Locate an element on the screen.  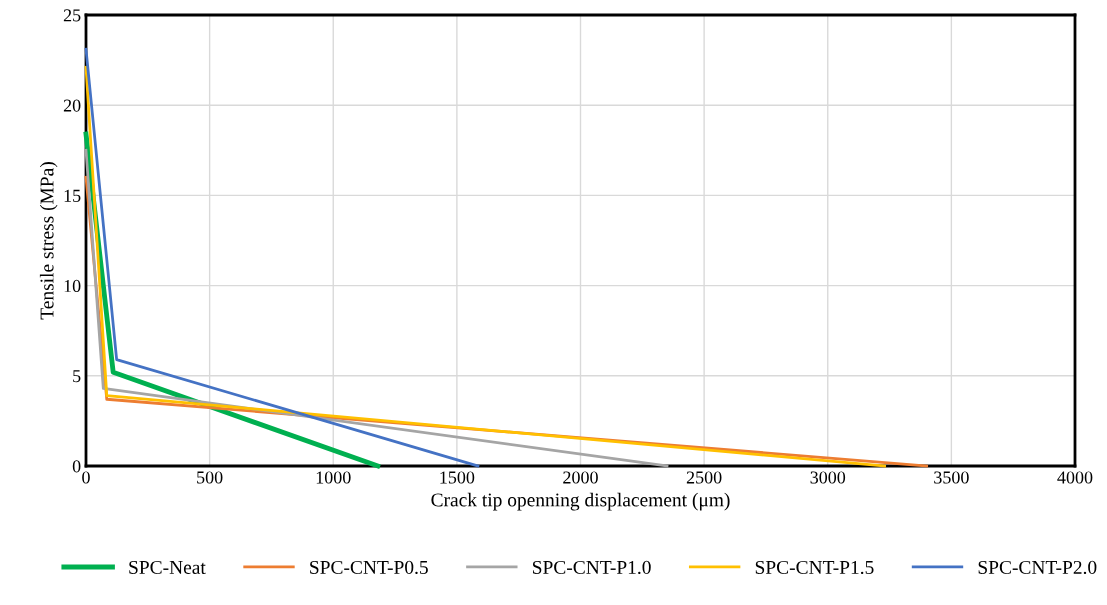
x-tick-label: 2500 is located at coordinates (704, 477).